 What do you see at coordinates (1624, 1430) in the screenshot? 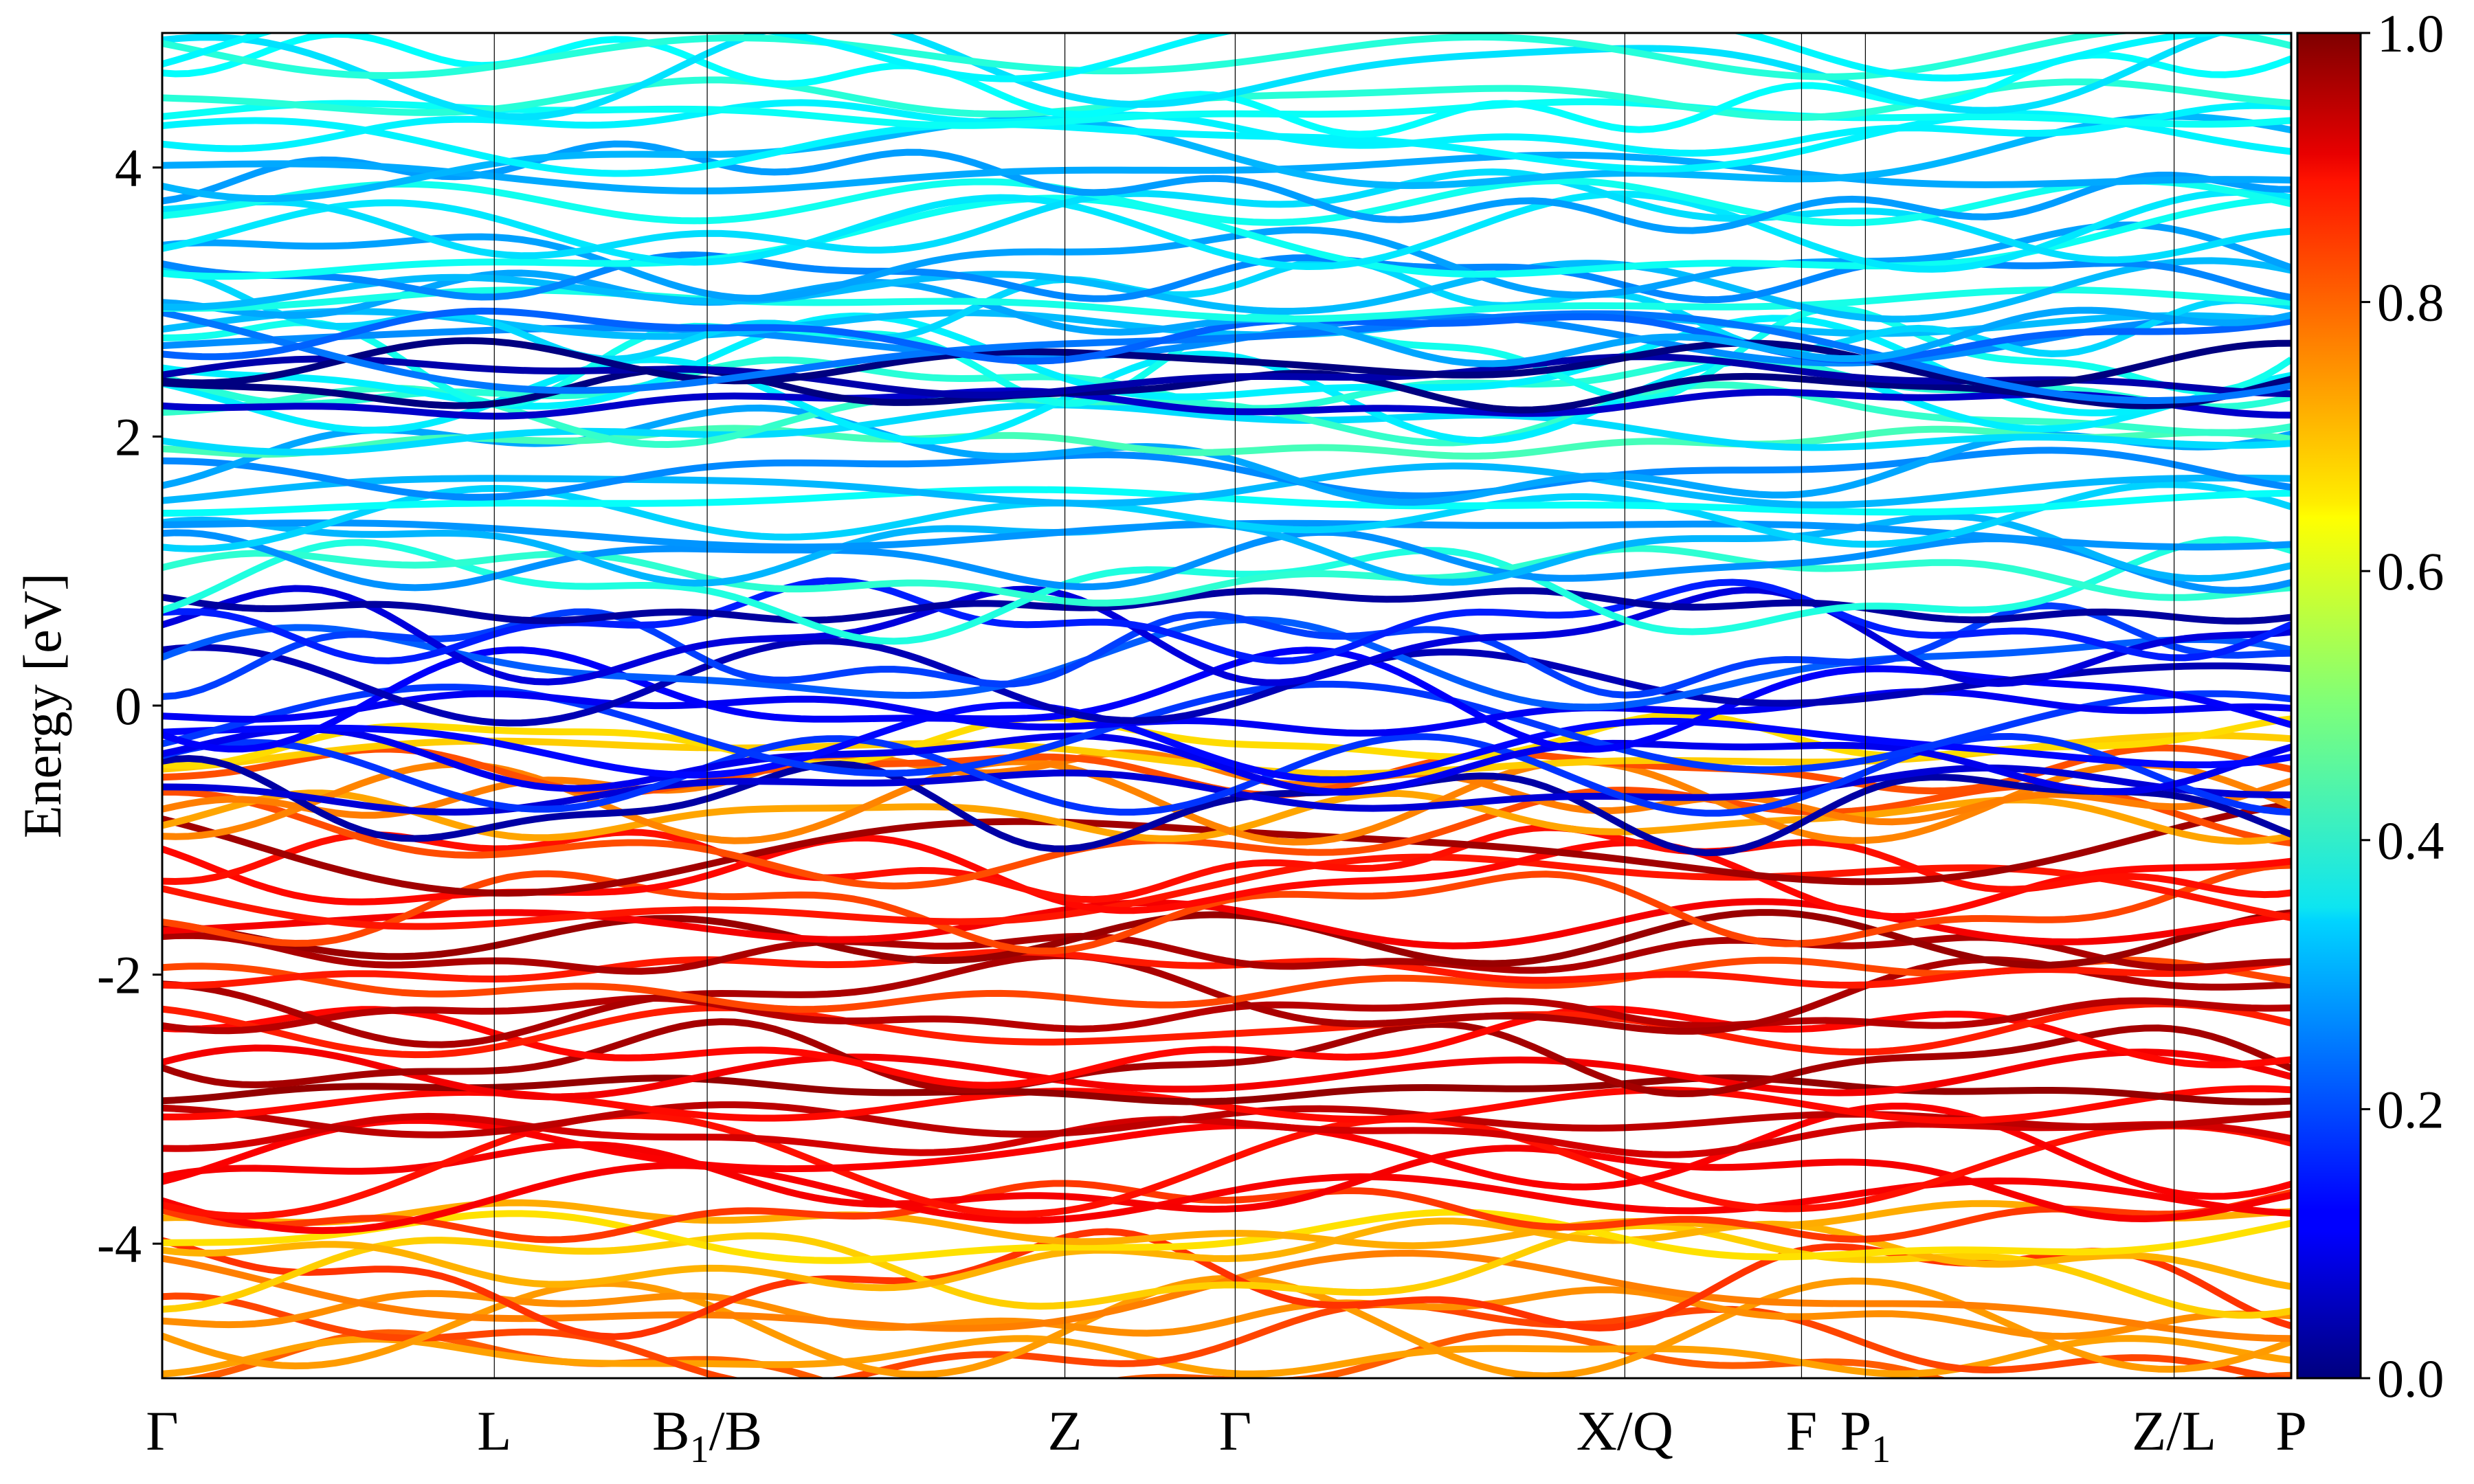
I see `x-tick-label: X/Q` at bounding box center [1624, 1430].